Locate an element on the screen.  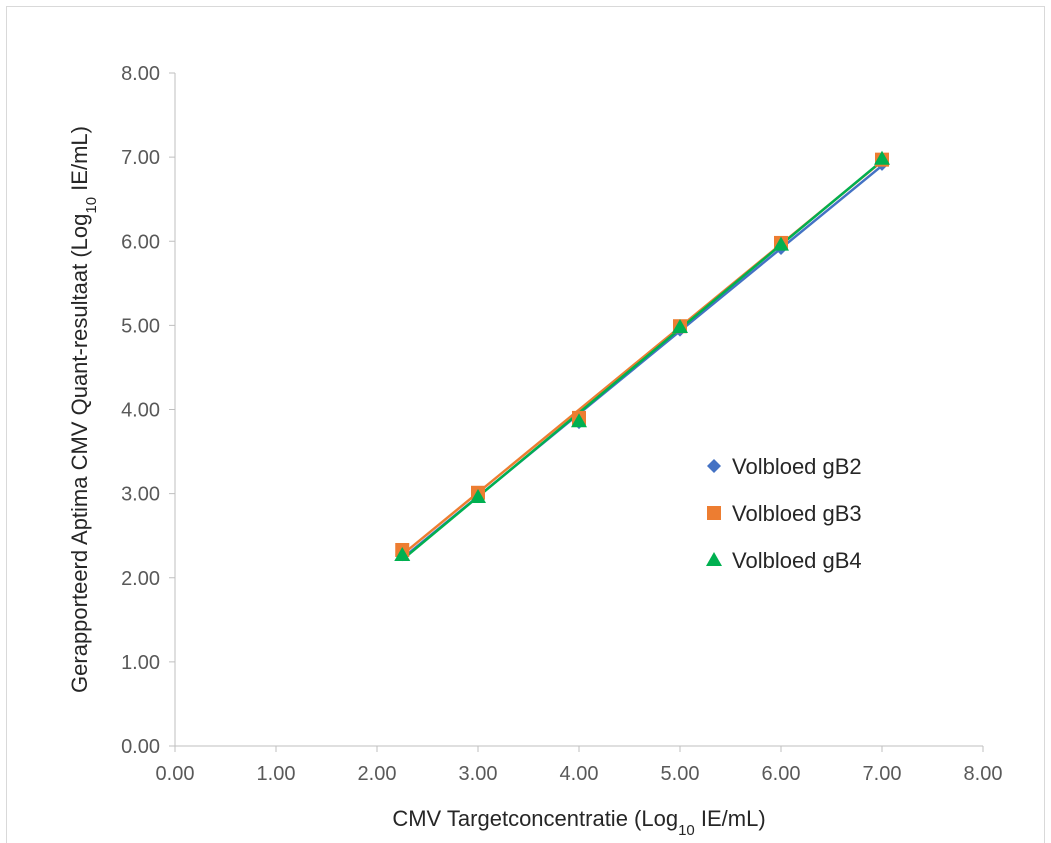
y-tick-label: 1.00 is located at coordinates (140, 663).